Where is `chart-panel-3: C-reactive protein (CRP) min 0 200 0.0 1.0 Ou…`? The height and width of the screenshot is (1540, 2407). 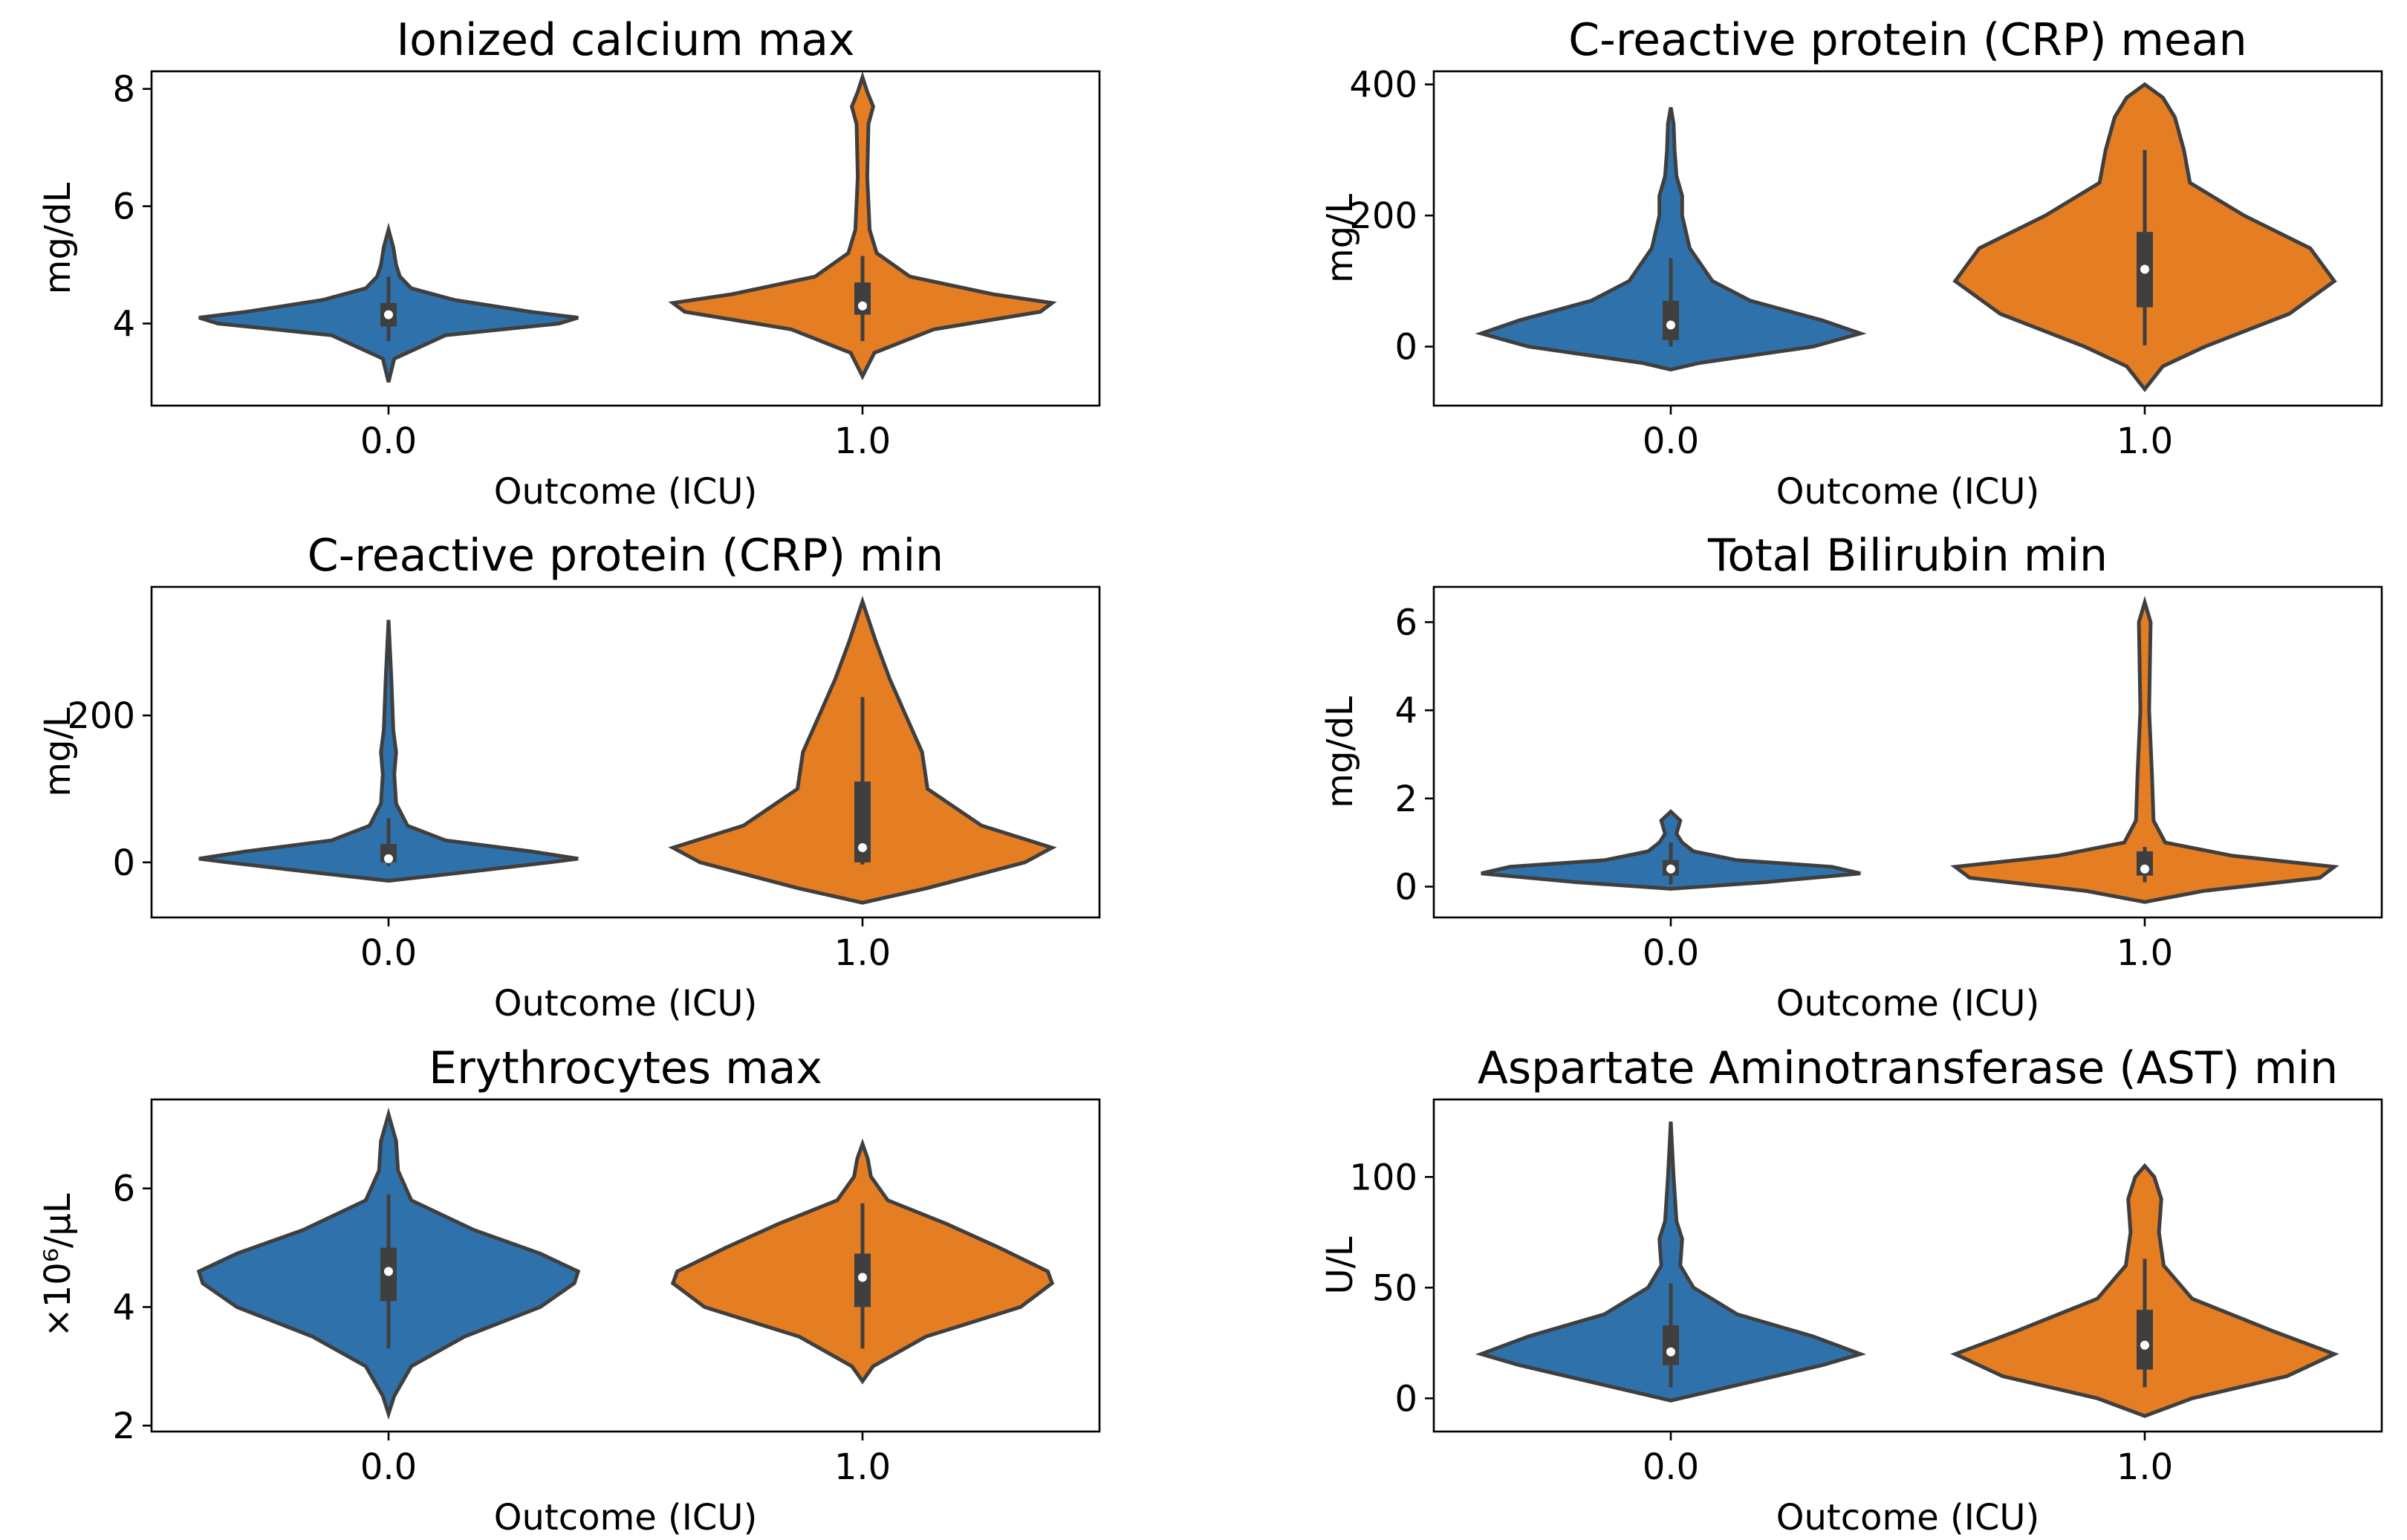 chart-panel-3: C-reactive protein (CRP) min 0 200 0.0 1.0 Ou… is located at coordinates (569, 777).